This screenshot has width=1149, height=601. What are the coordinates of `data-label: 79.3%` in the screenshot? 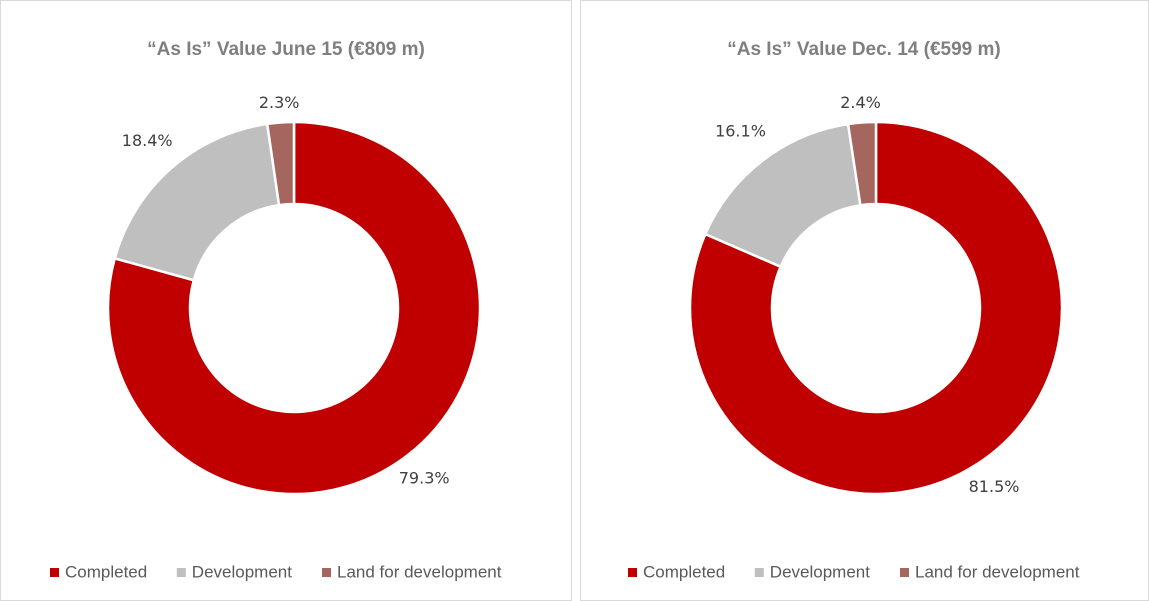 It's located at (424, 478).